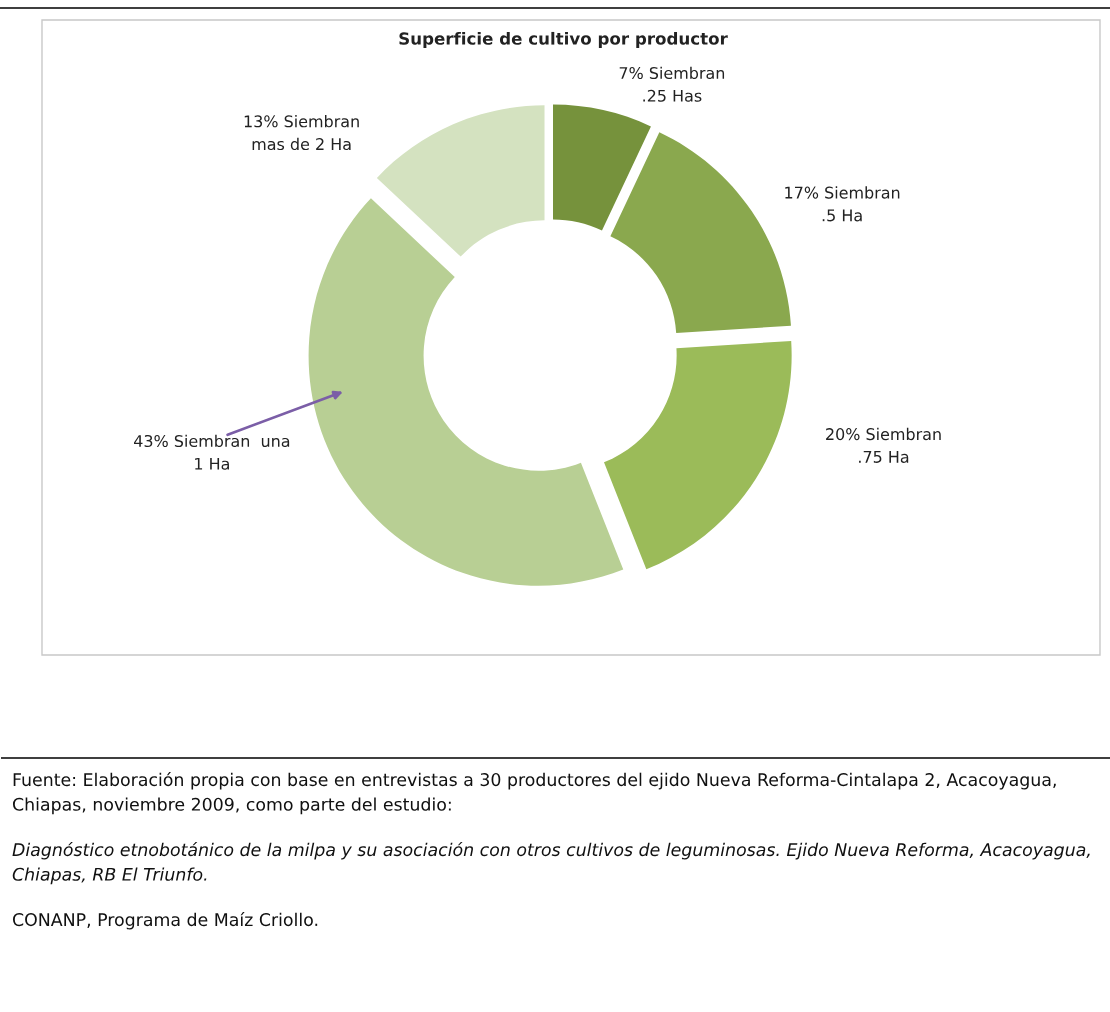  Describe the element at coordinates (301, 133) in the screenshot. I see `slice-label: 13% Siembran mas de 2 Ha` at that location.